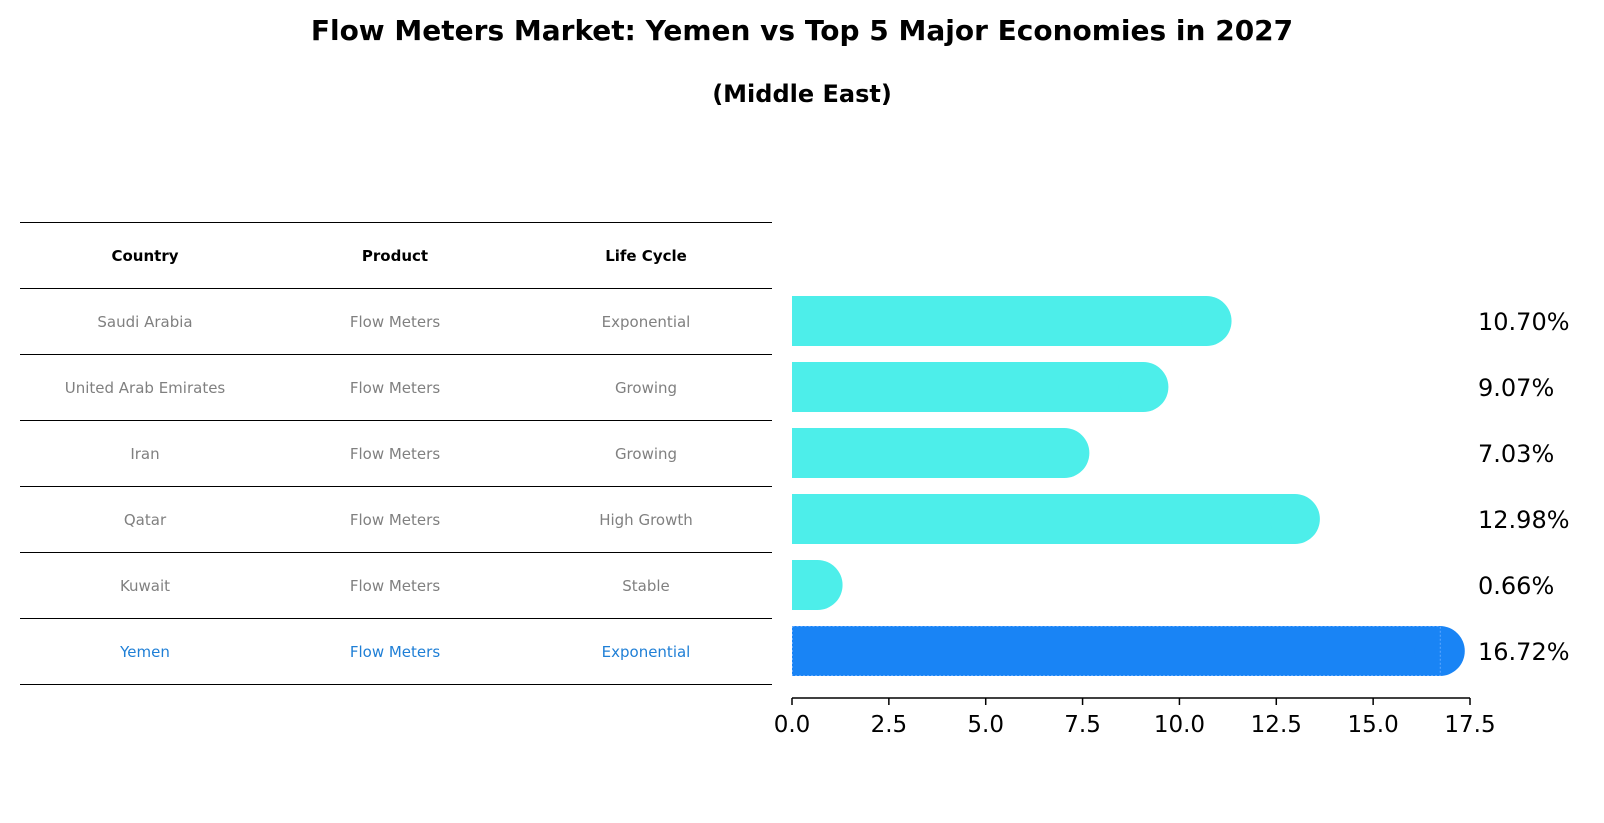 The image size is (1604, 823). What do you see at coordinates (1524, 520) in the screenshot?
I see `value-label-qatar: 12.98%` at bounding box center [1524, 520].